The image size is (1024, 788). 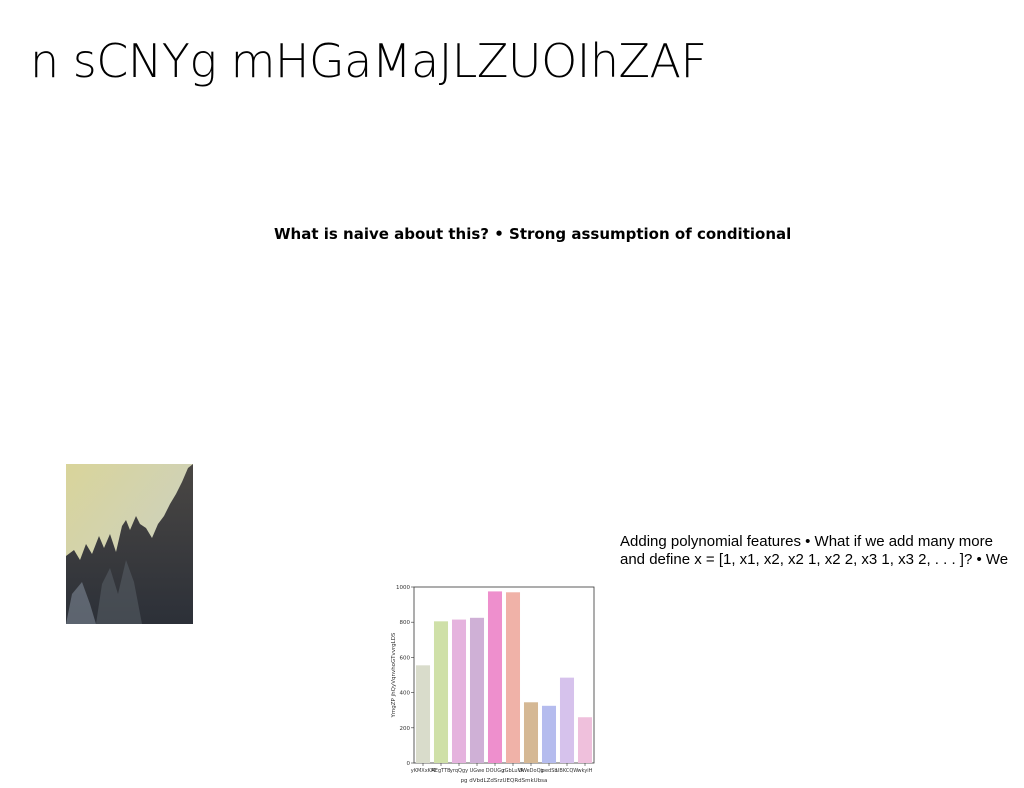 What do you see at coordinates (548, 771) in the screenshot?
I see `x-tick-label: ipedSb` at bounding box center [548, 771].